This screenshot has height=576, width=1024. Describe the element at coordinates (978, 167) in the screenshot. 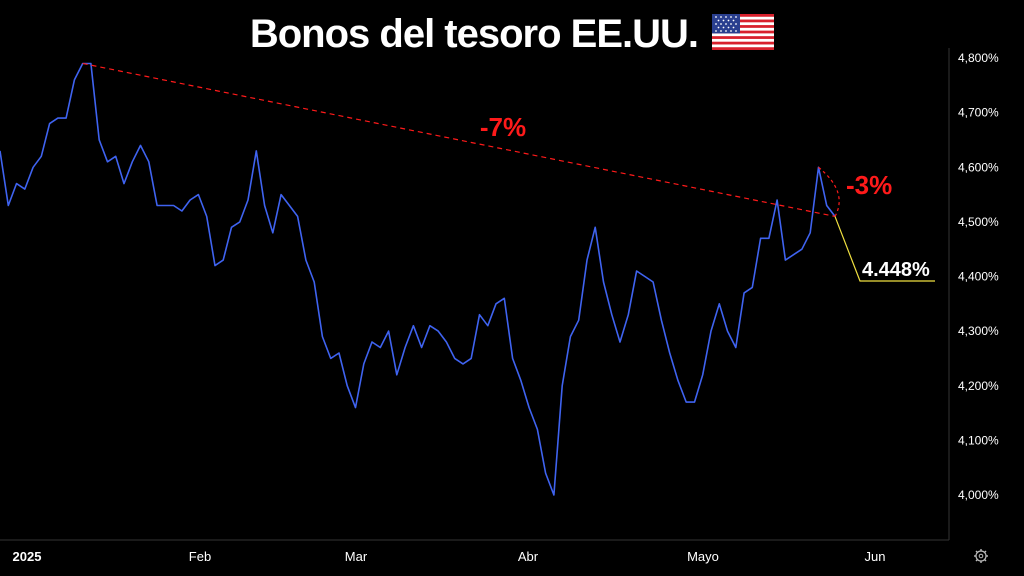

I see `y-tick-label: 4,600%` at that location.